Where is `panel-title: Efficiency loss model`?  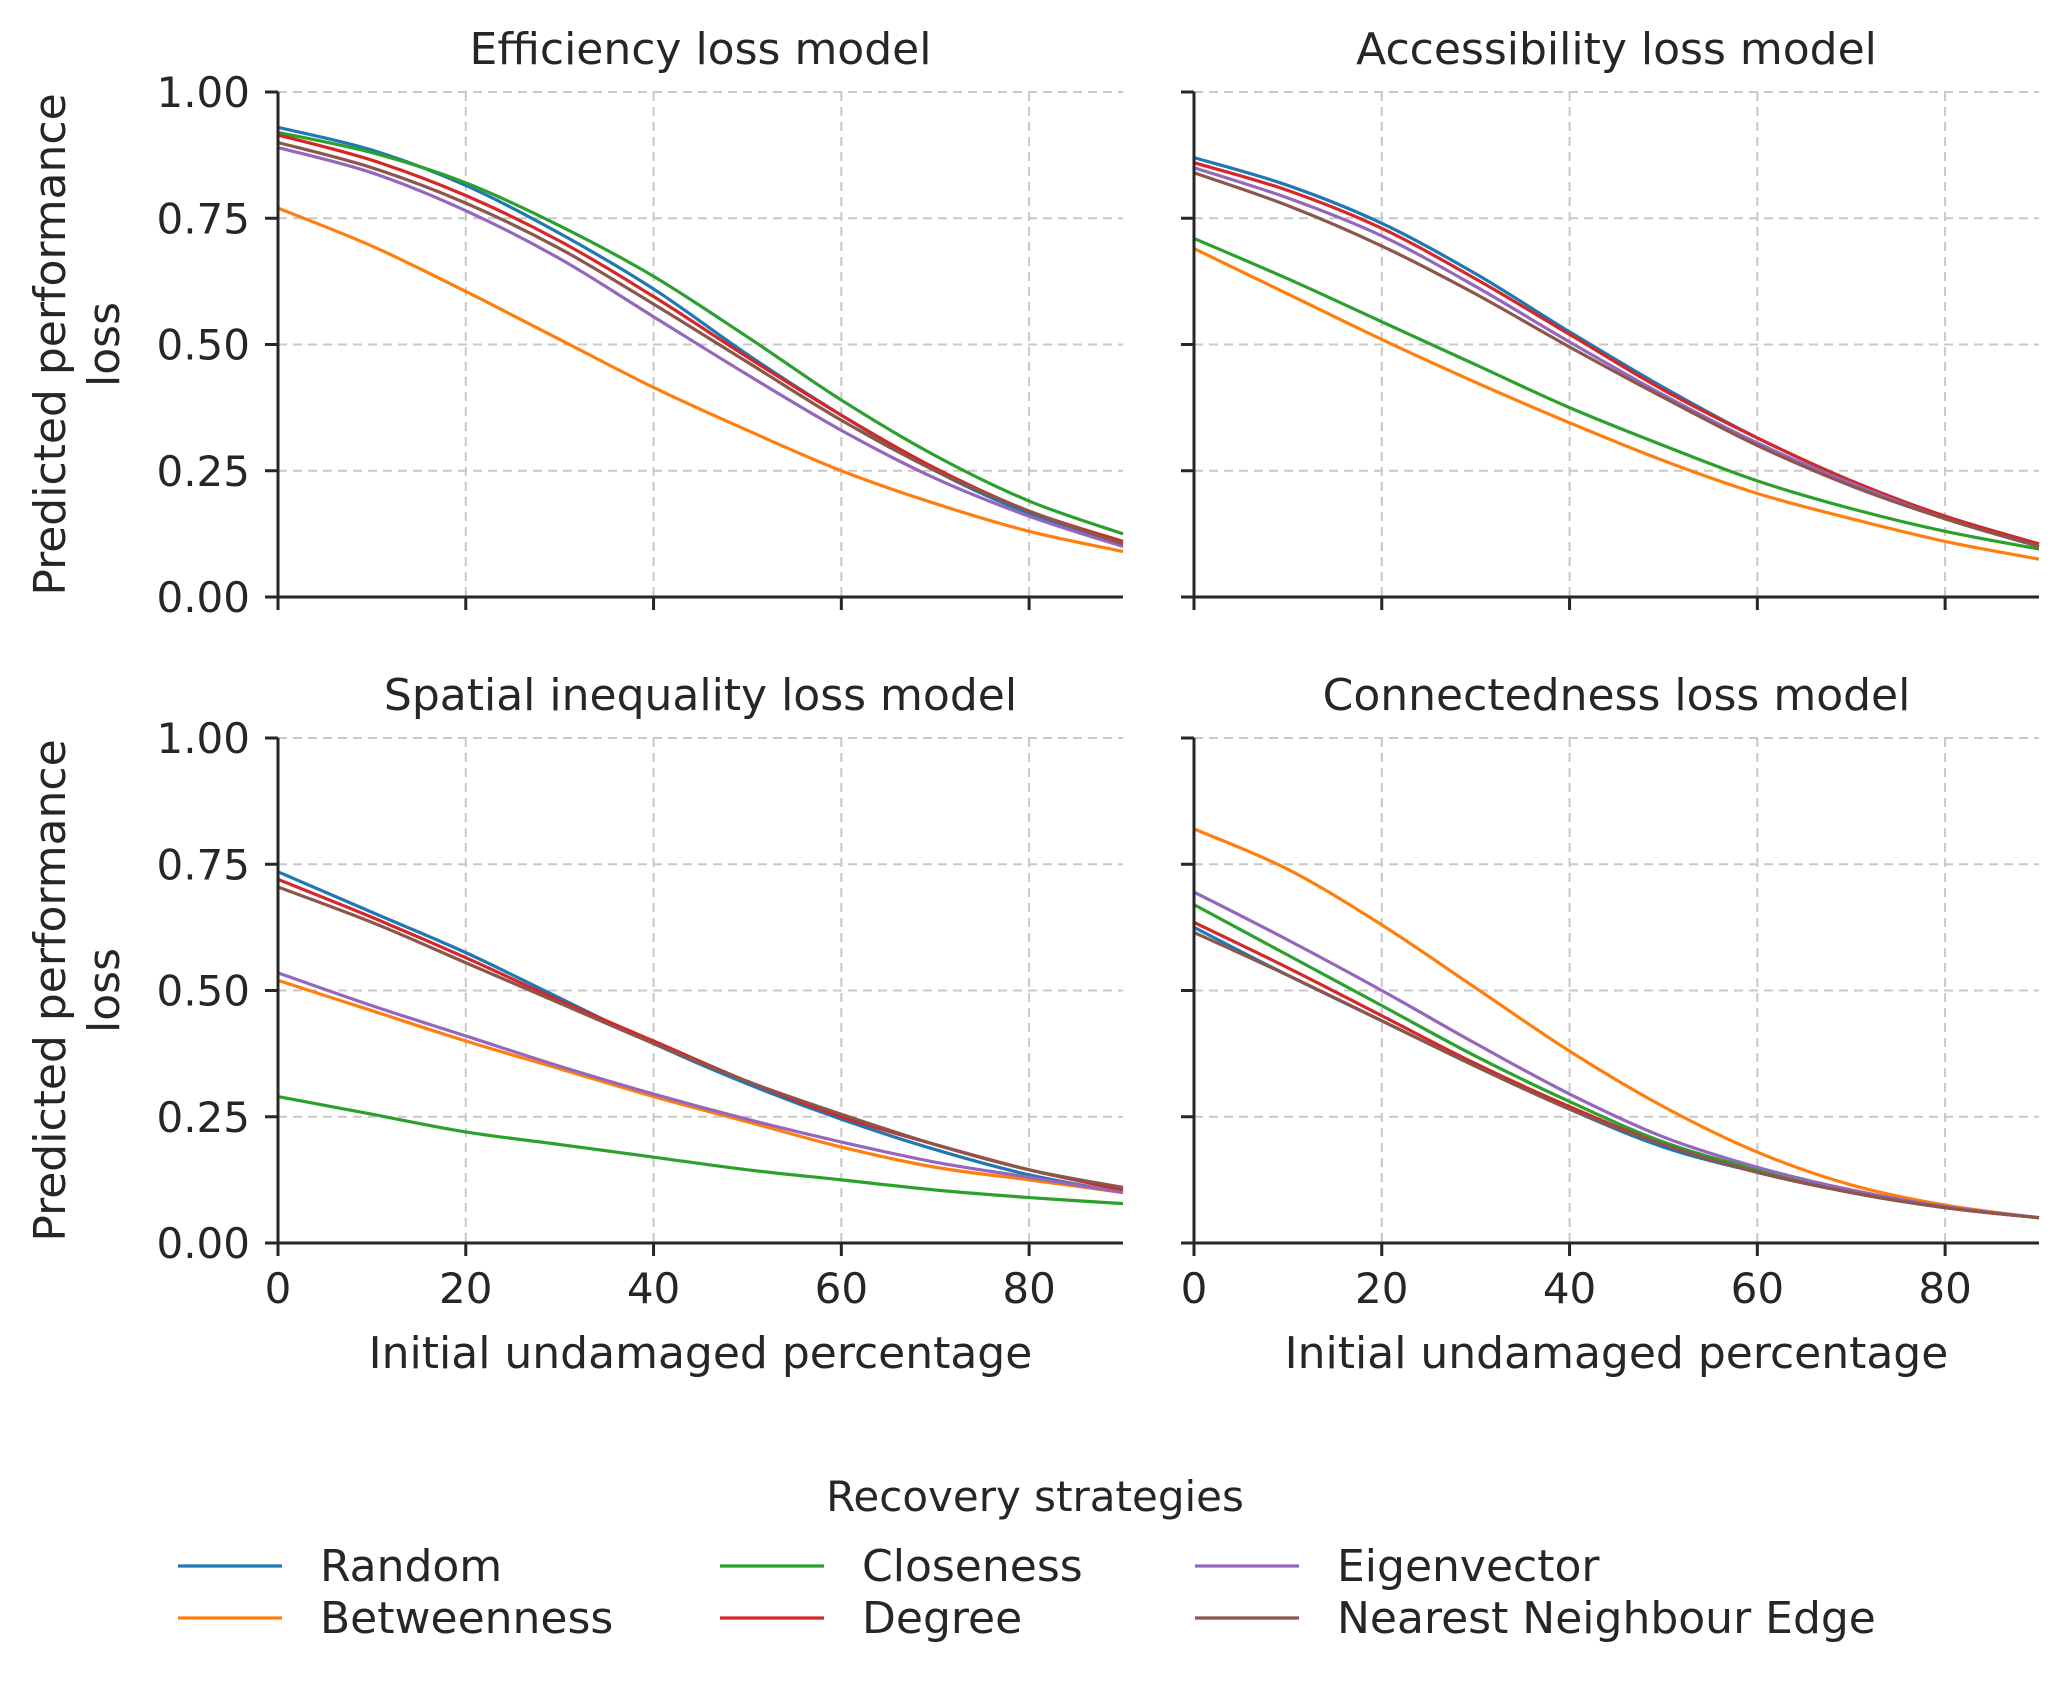
panel-title: Efficiency loss model is located at coordinates (701, 49).